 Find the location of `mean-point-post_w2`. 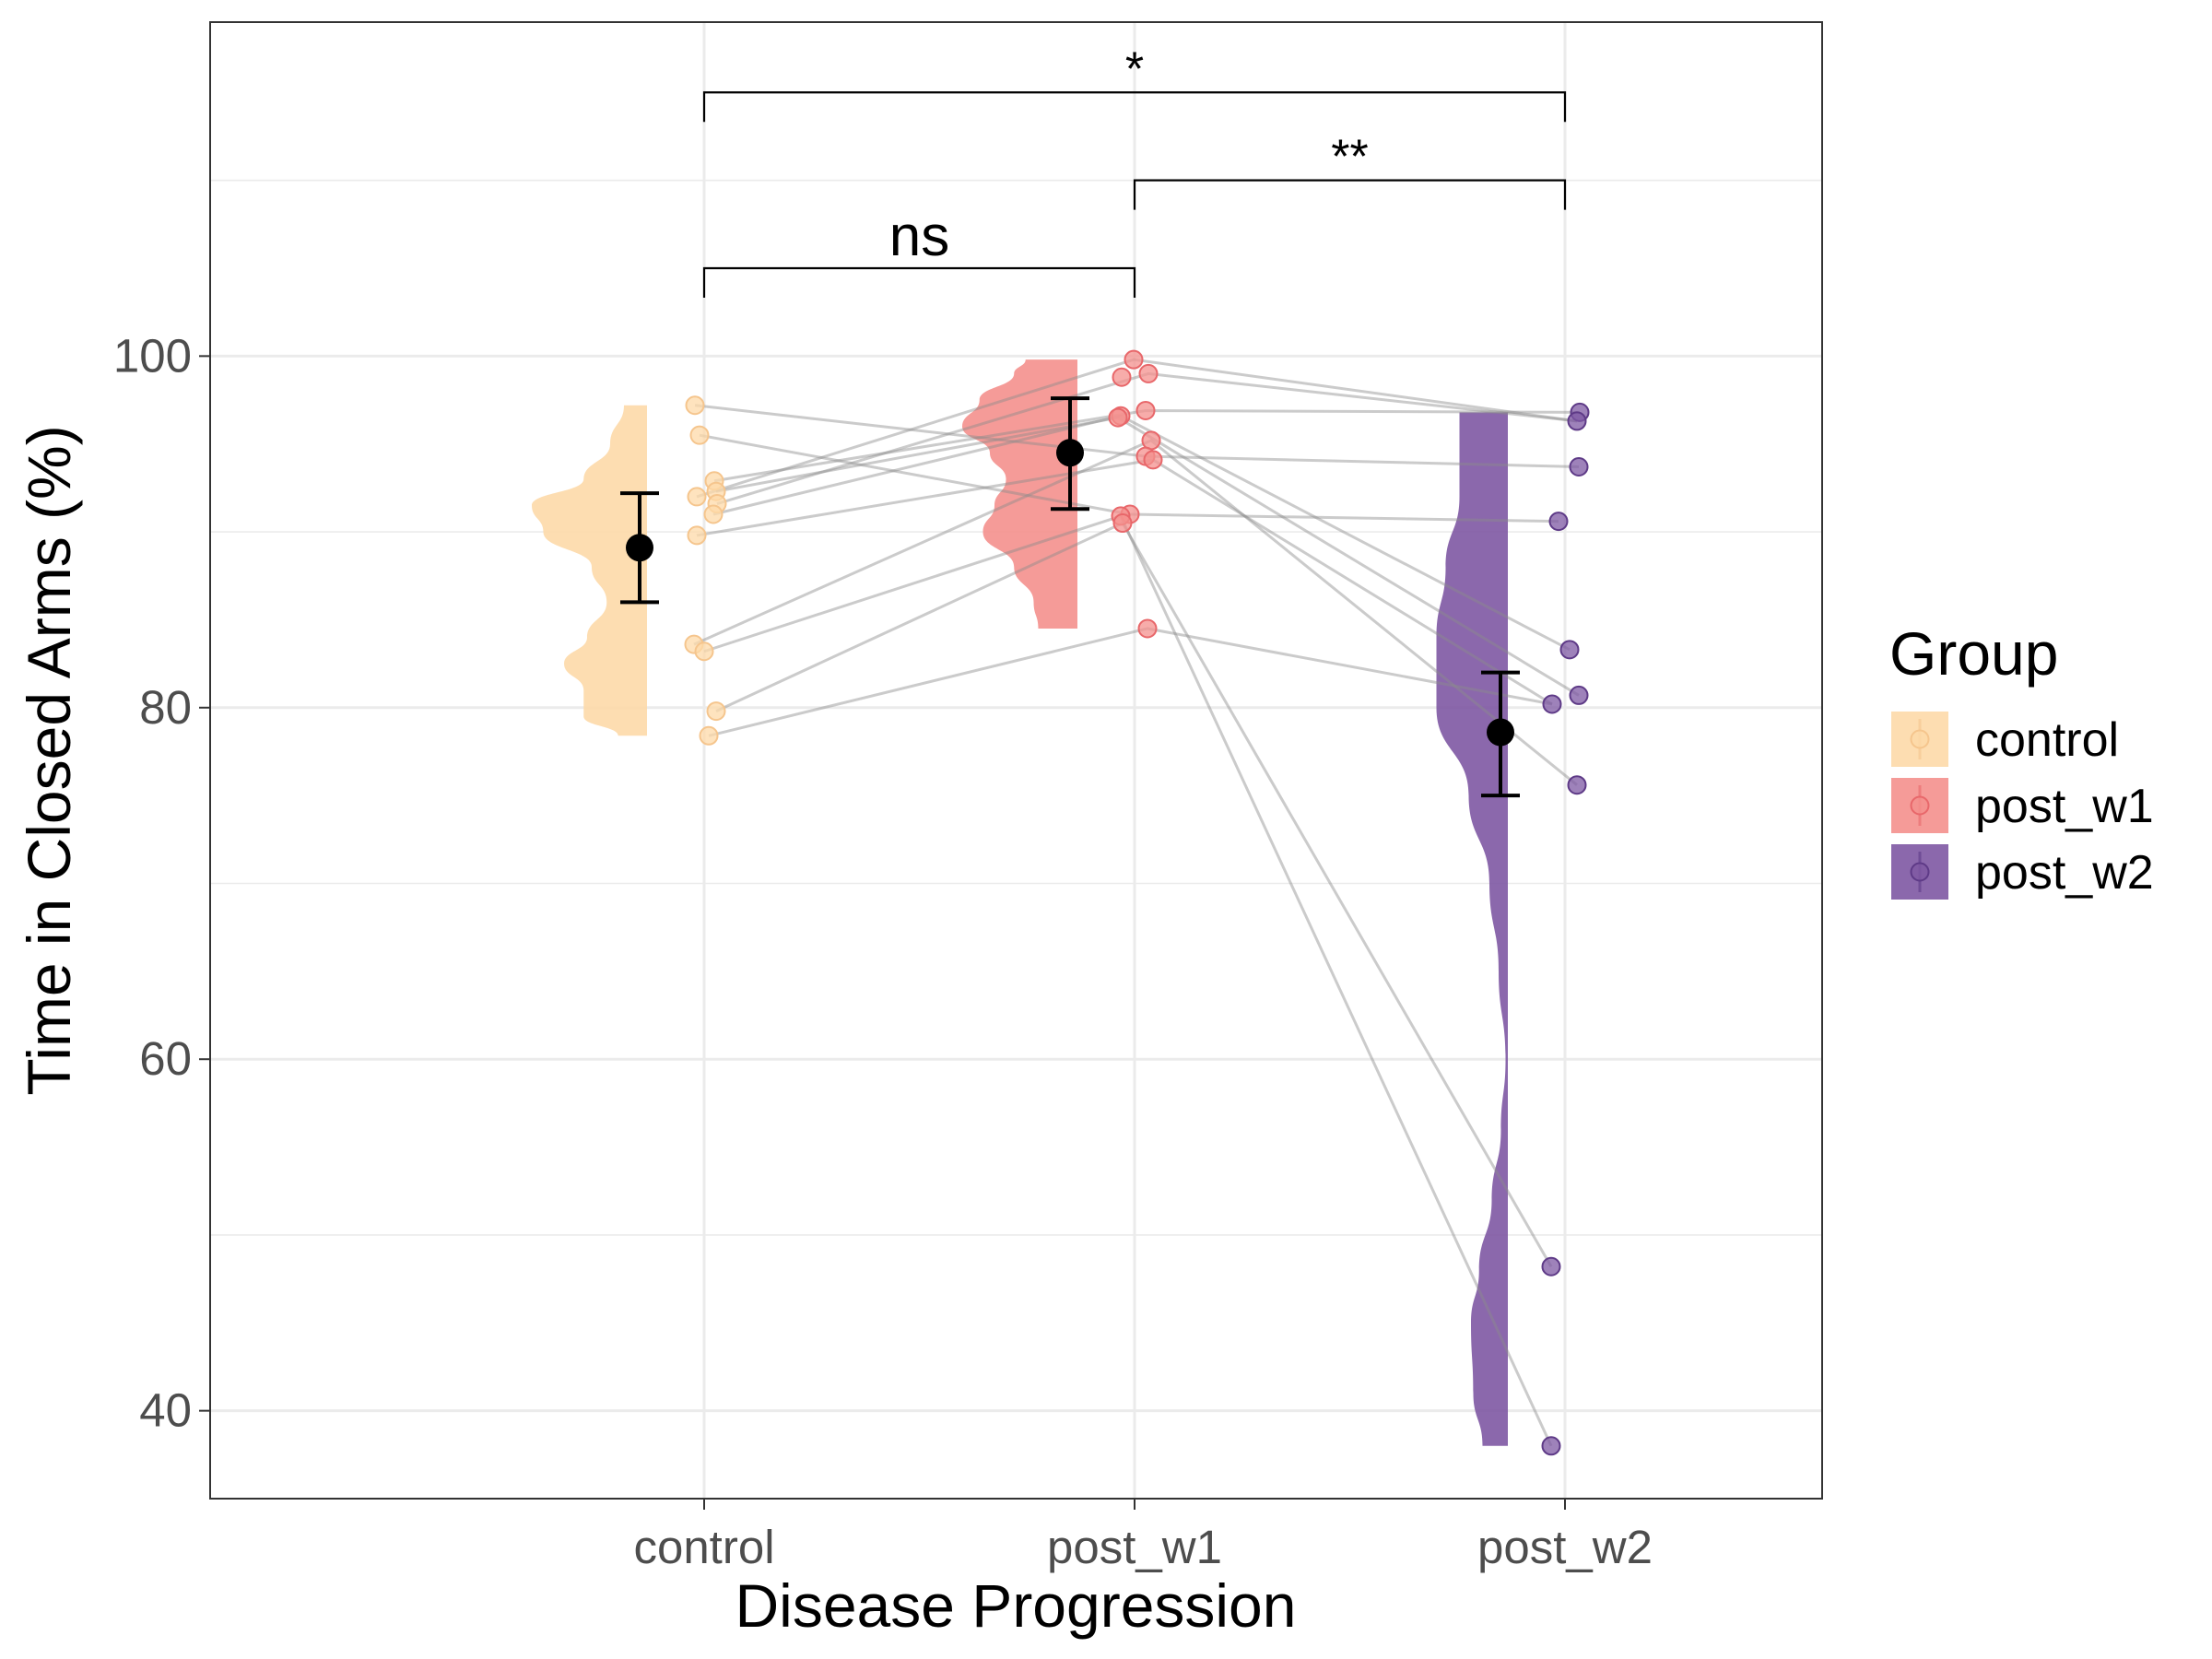

mean-point-post_w2 is located at coordinates (1500, 732).